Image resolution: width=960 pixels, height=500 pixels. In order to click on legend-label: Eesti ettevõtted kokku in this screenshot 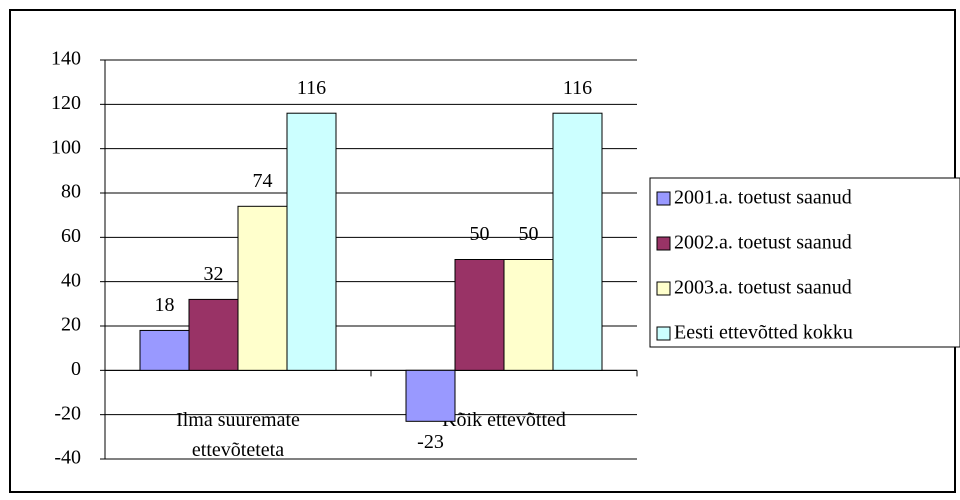, I will do `click(763, 333)`.